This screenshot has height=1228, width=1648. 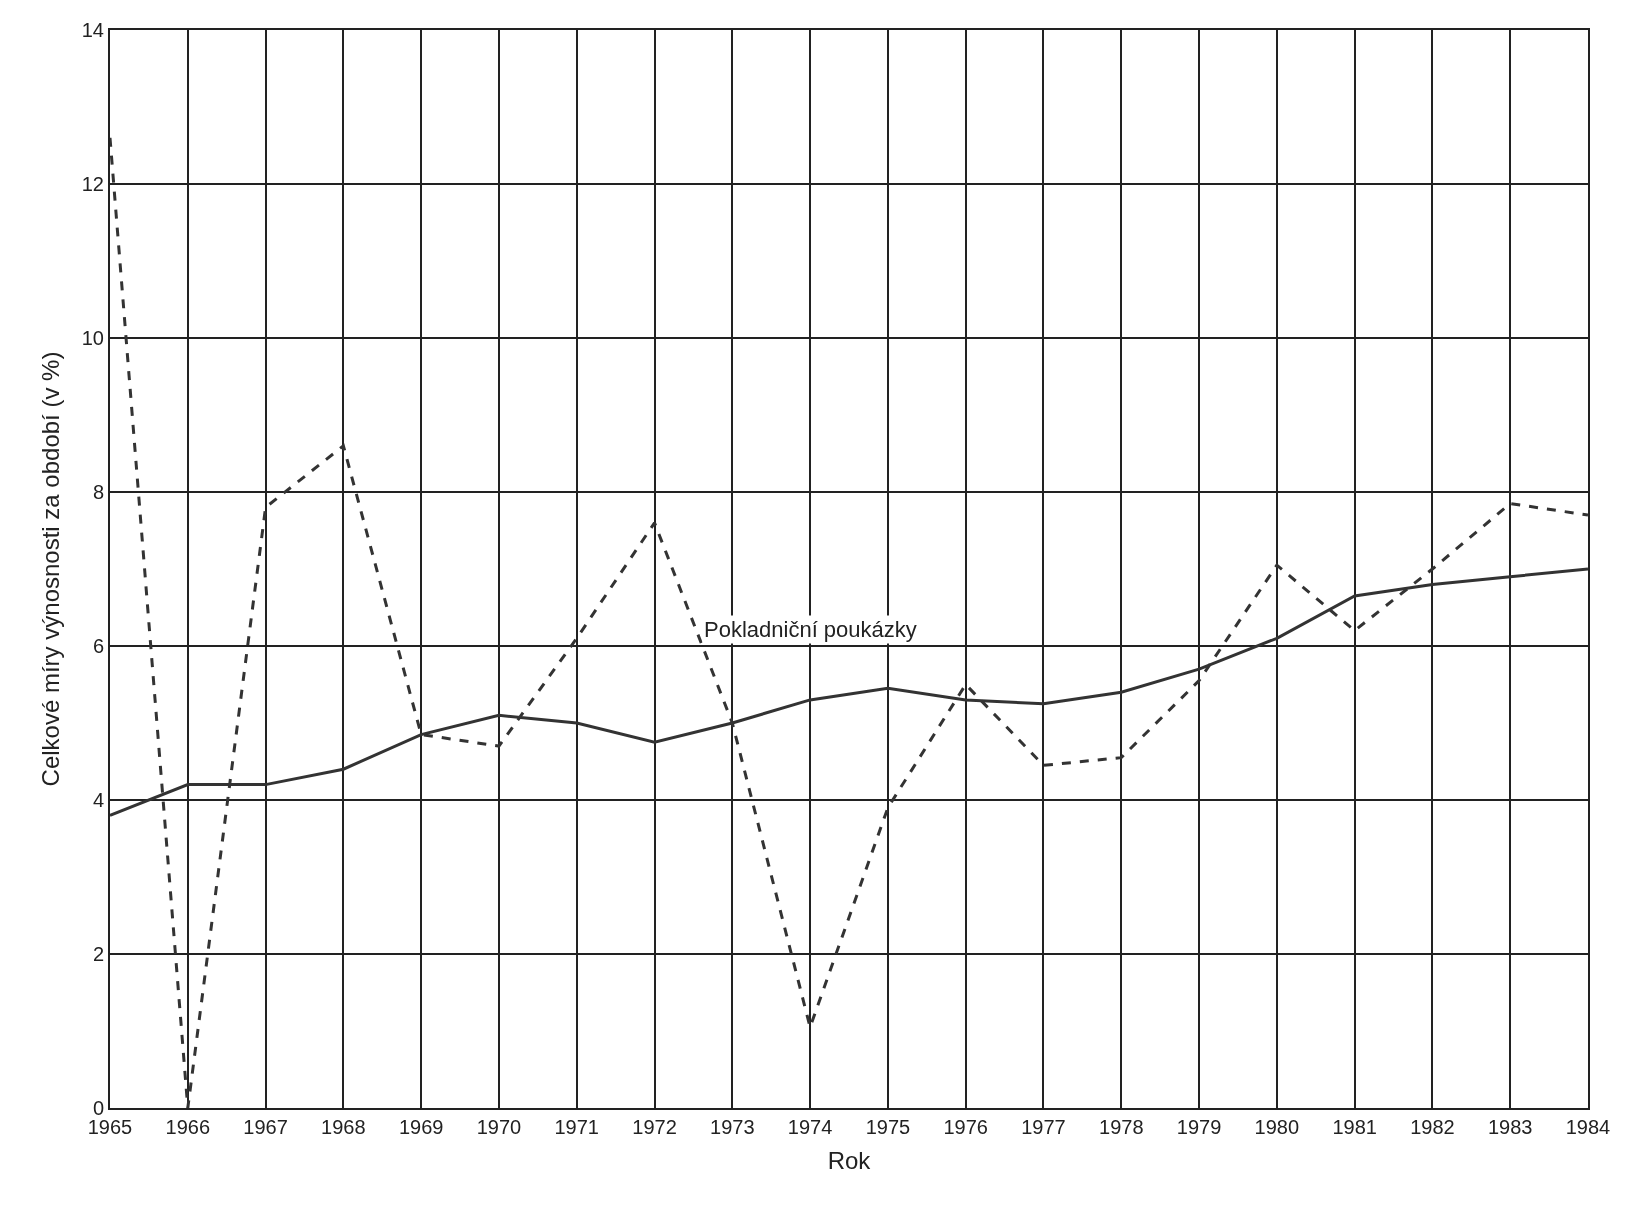 I want to click on x-tick-label: 1980, so click(x=1277, y=1127).